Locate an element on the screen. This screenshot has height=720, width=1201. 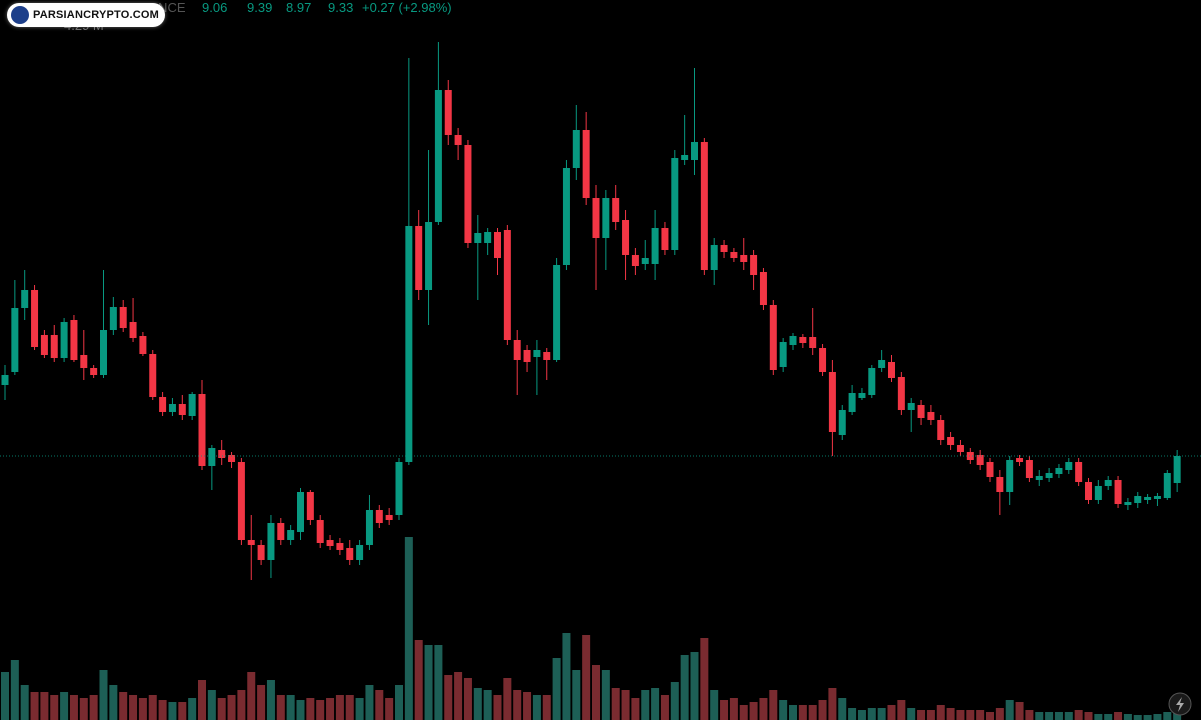
open-value: 9.06 is located at coordinates (215, 7).